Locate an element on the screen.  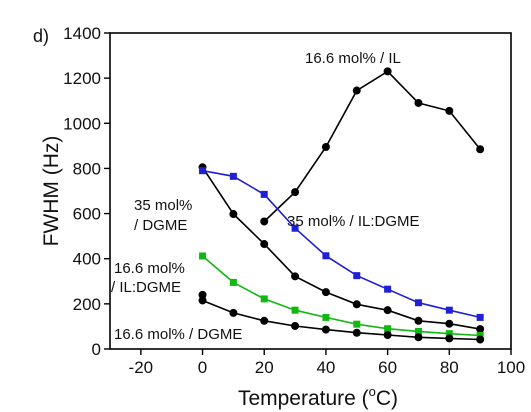
x-tick-label: 0 is located at coordinates (202, 367).